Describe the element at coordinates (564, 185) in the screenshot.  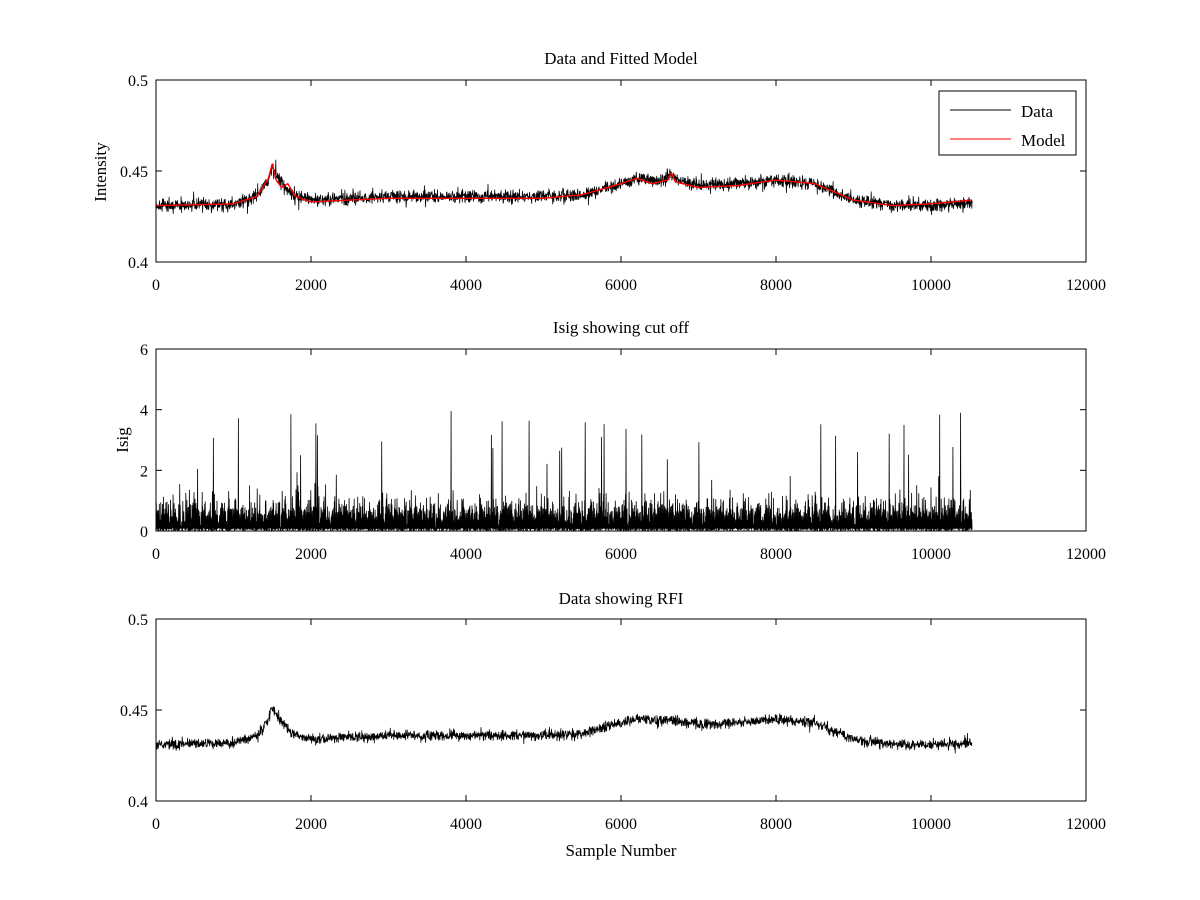
I see `series-line-model` at that location.